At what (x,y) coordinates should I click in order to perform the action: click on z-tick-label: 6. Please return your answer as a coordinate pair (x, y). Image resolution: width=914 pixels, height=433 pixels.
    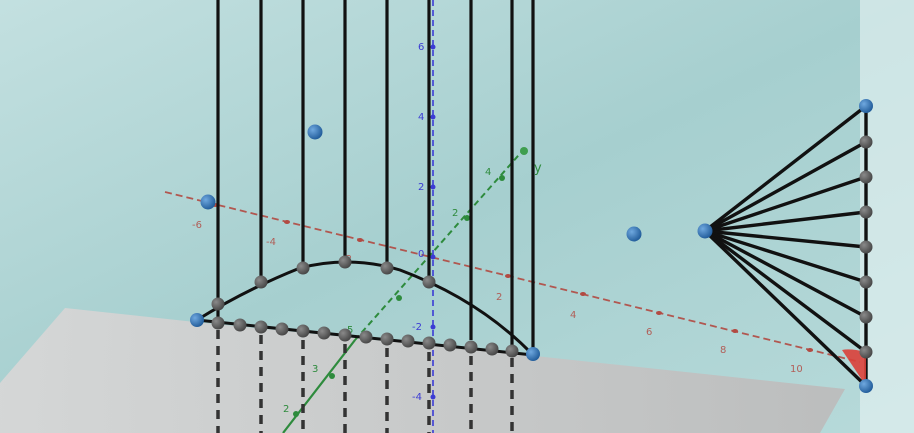
    Looking at the image, I should click on (421, 47).